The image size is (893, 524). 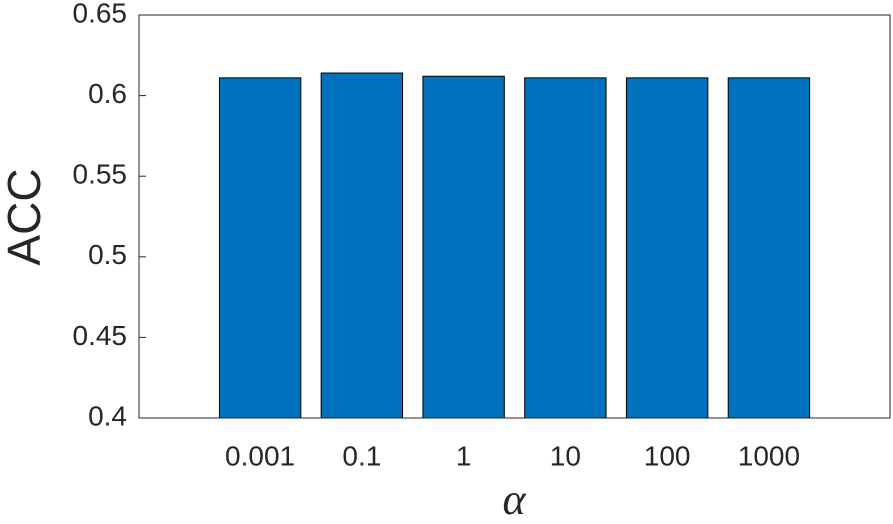 What do you see at coordinates (100, 14) in the screenshot?
I see `y-tick-label: 0.65` at bounding box center [100, 14].